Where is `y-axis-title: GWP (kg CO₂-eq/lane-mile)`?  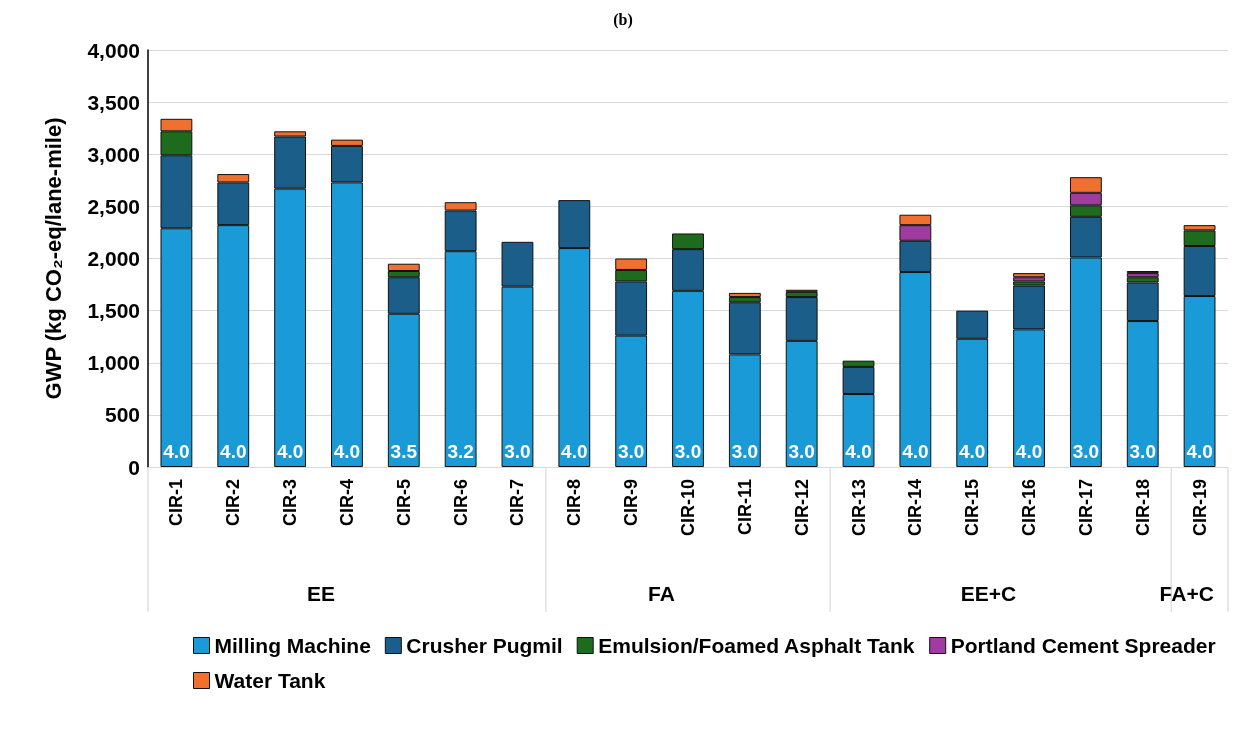 y-axis-title: GWP (kg CO₂-eq/lane-mile) is located at coordinates (53, 258).